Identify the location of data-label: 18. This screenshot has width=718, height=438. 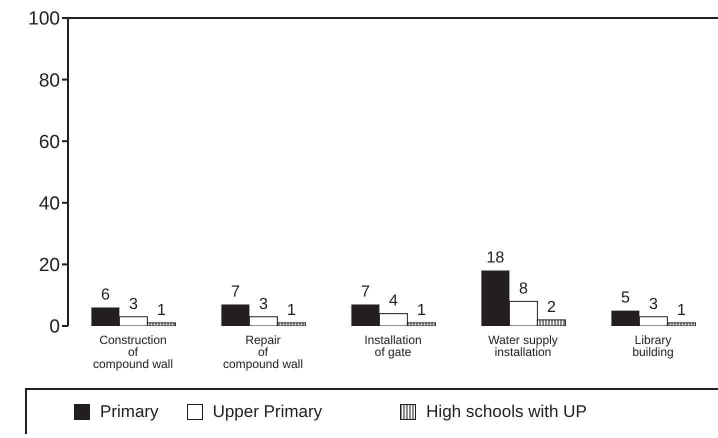
(495, 258).